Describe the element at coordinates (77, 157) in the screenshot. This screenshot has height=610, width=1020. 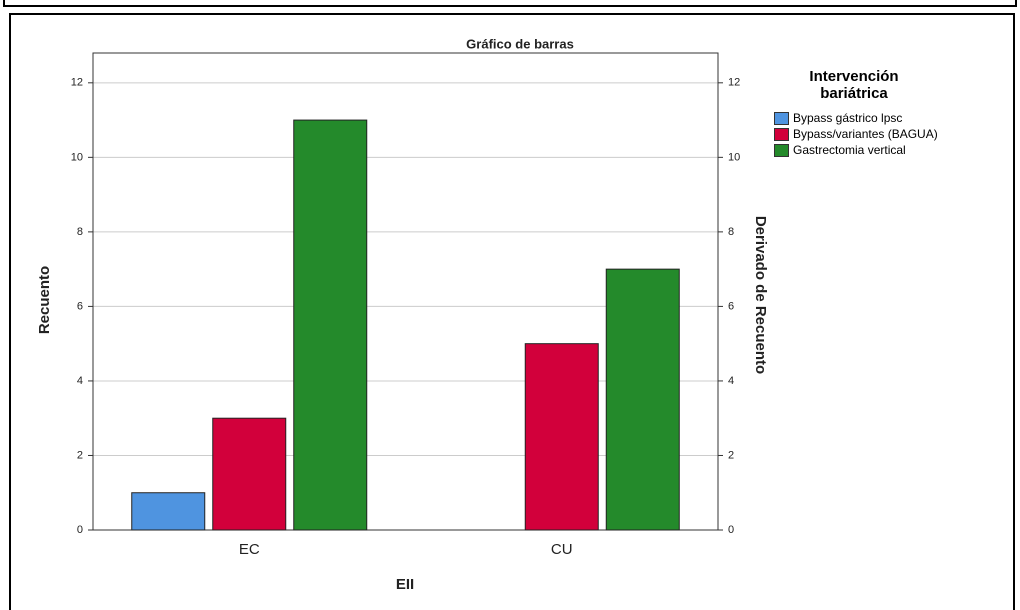
I see `y-tick-label: 10` at that location.